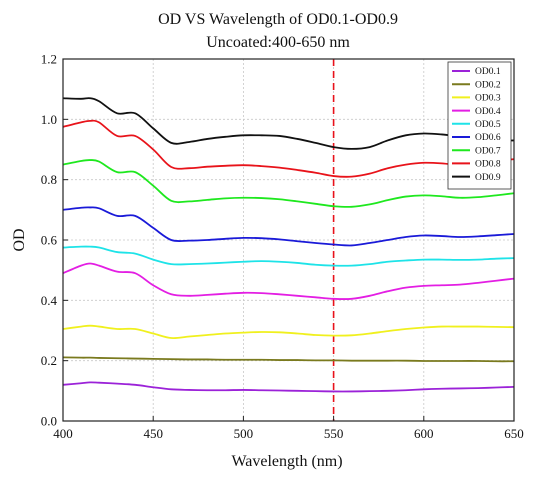  What do you see at coordinates (286, 461) in the screenshot?
I see `x-axis-label: Wavelength (nm)` at bounding box center [286, 461].